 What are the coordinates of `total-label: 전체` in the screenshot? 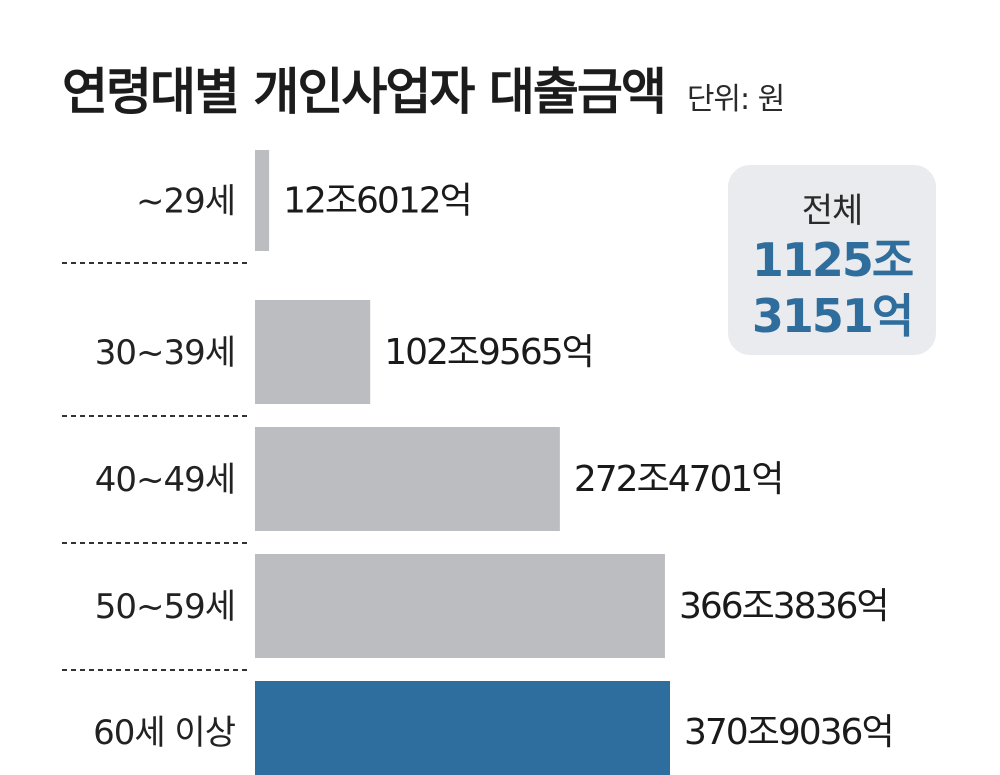 It's located at (832, 211).